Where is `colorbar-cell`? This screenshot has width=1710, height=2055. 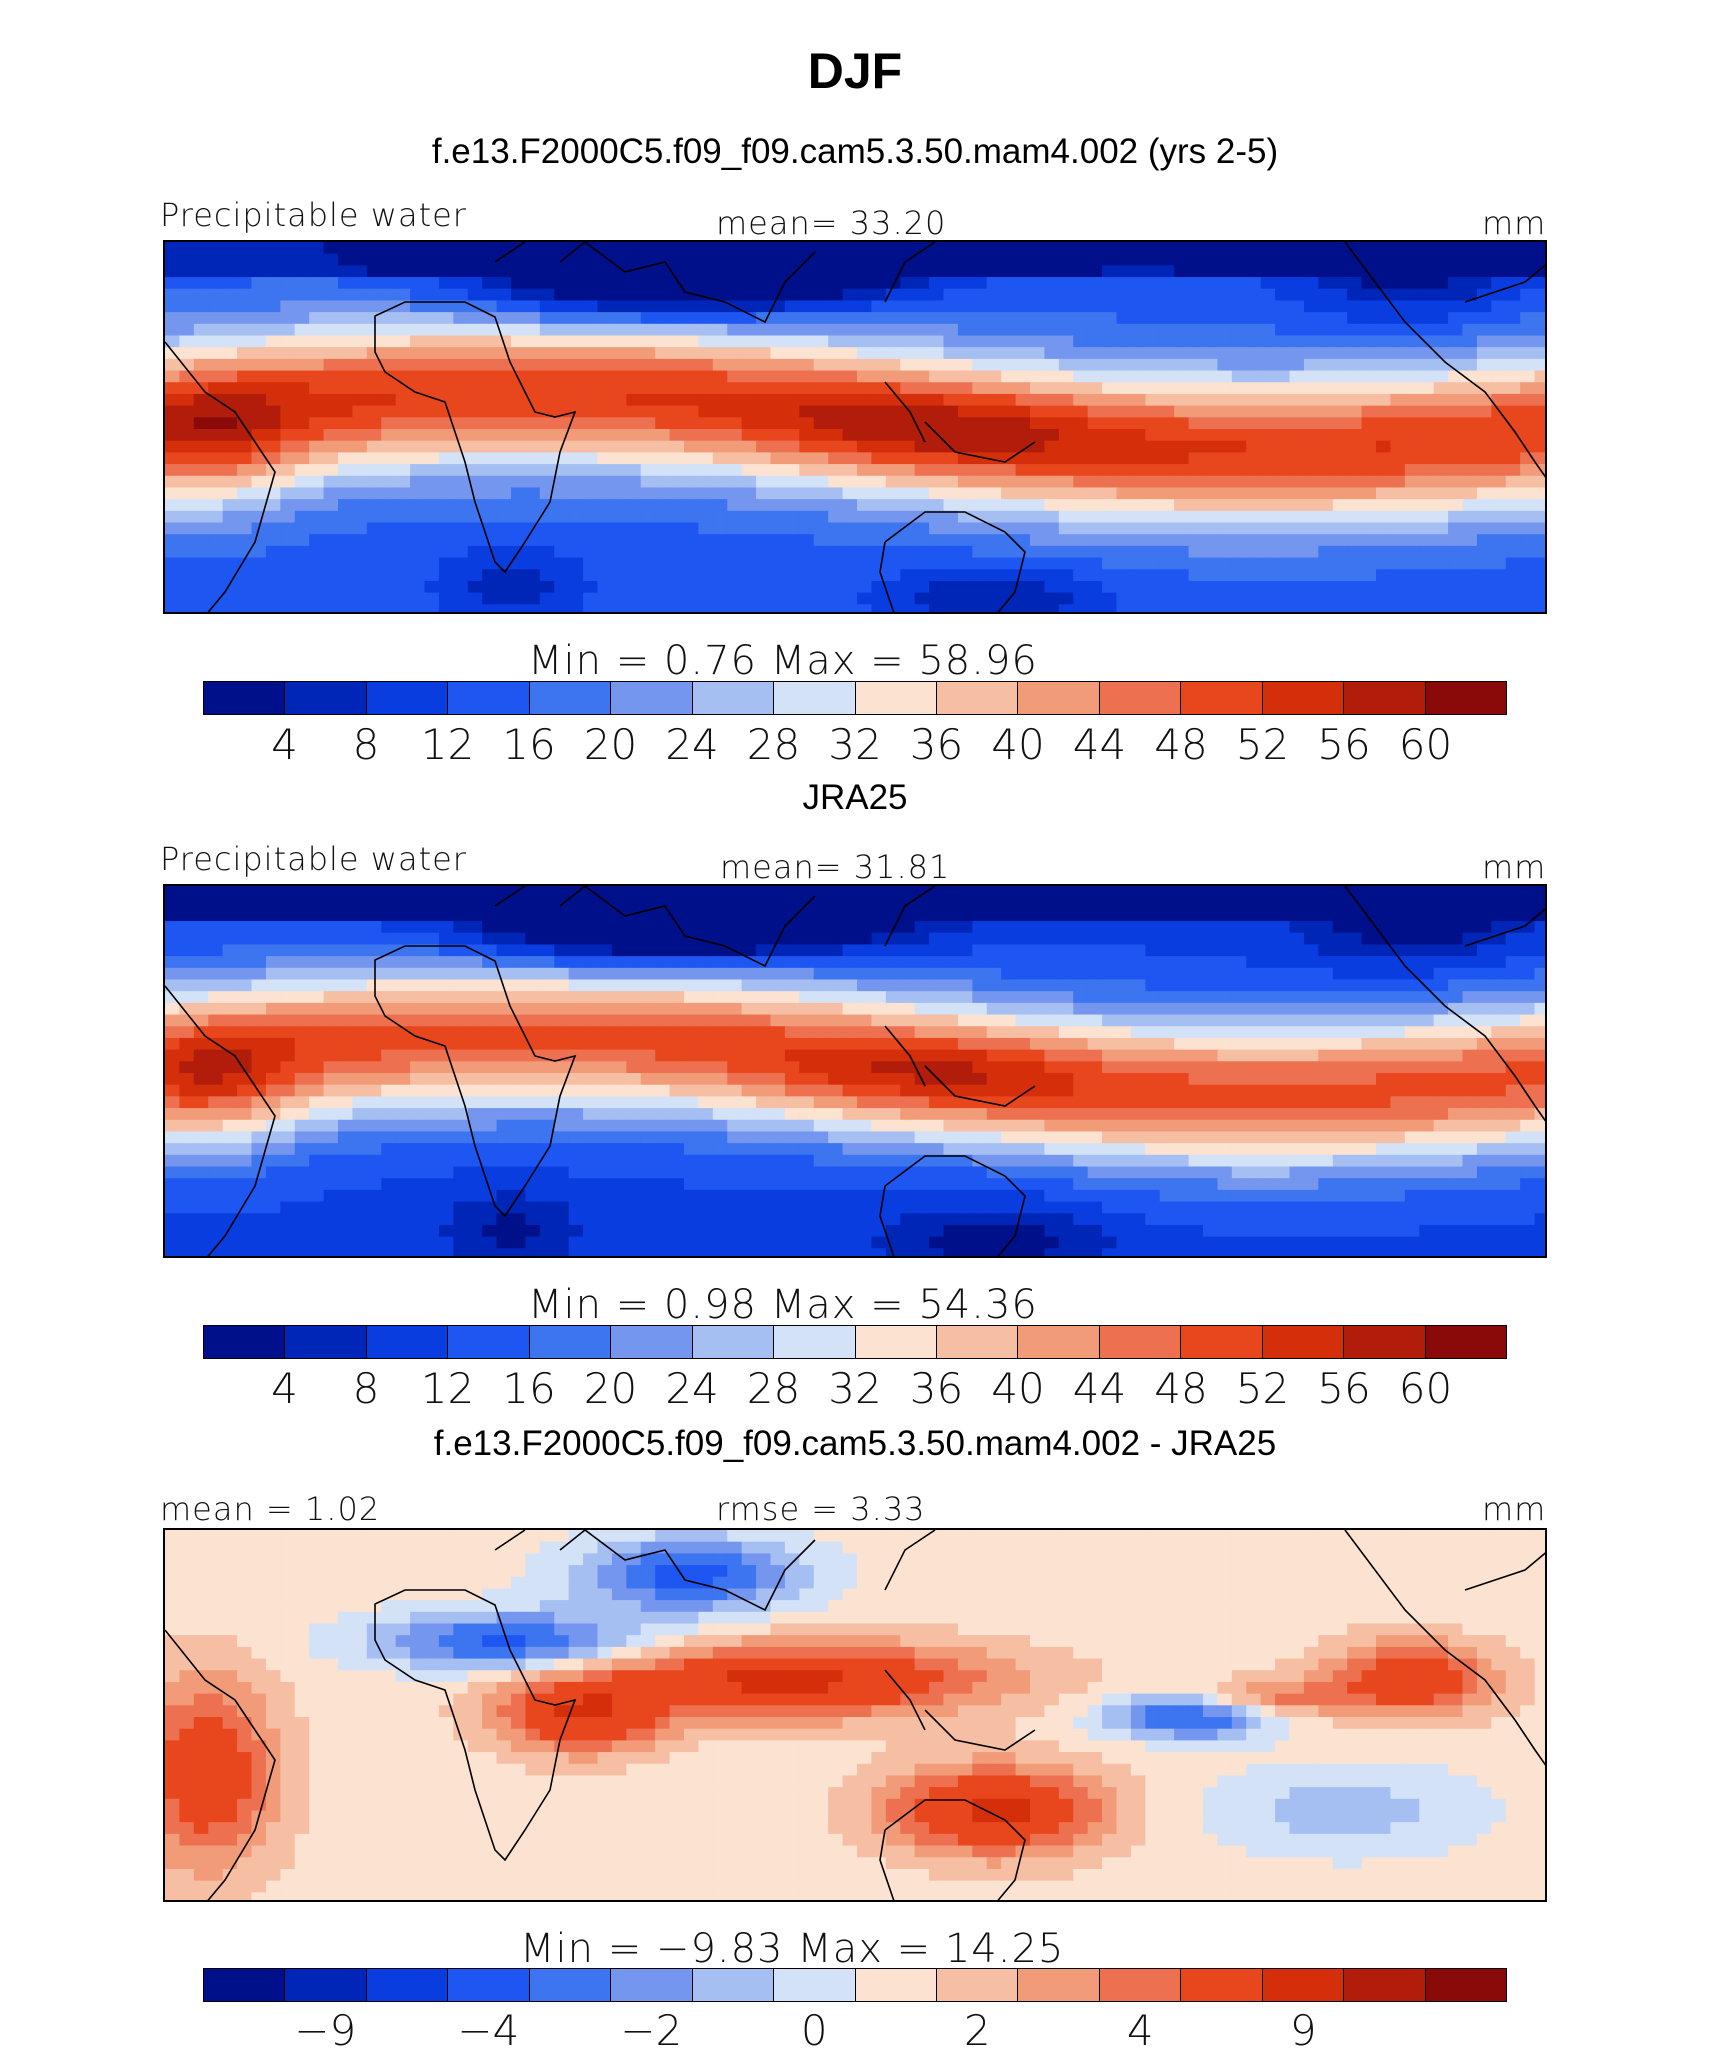
colorbar-cell is located at coordinates (1221, 698).